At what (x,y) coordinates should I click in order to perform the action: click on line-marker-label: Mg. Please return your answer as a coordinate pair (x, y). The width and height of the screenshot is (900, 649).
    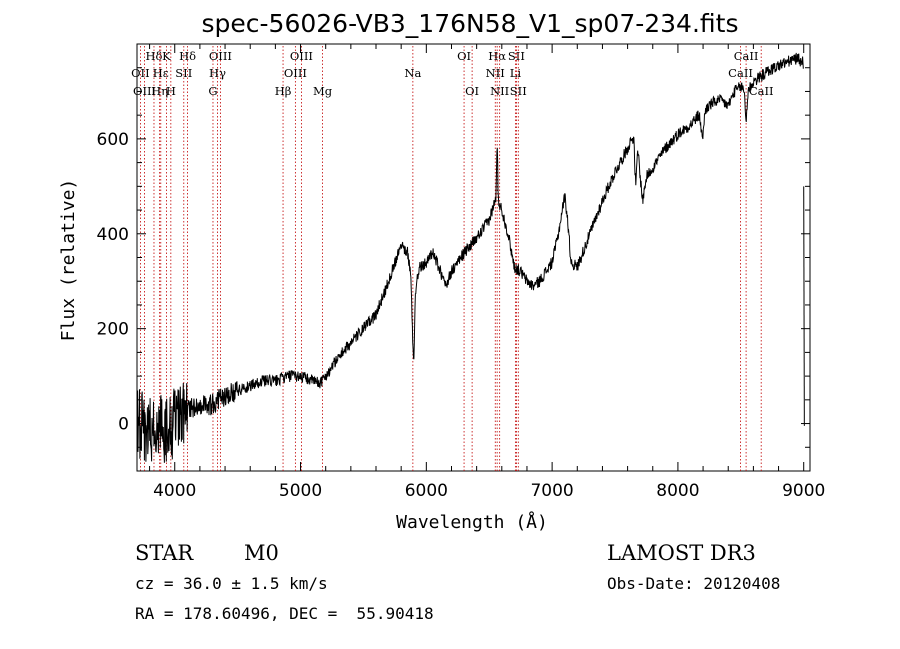
    Looking at the image, I should click on (323, 91).